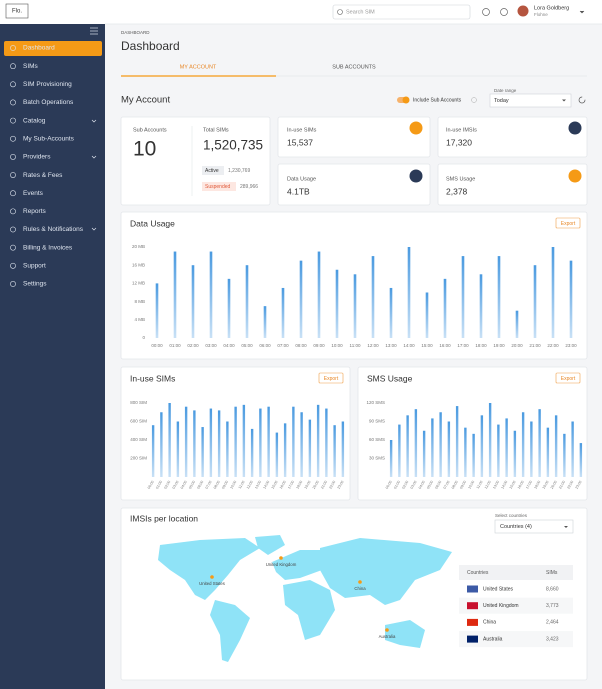 This screenshot has width=602, height=689. Describe the element at coordinates (377, 439) in the screenshot. I see `y-tick-label: 60 SMS` at that location.